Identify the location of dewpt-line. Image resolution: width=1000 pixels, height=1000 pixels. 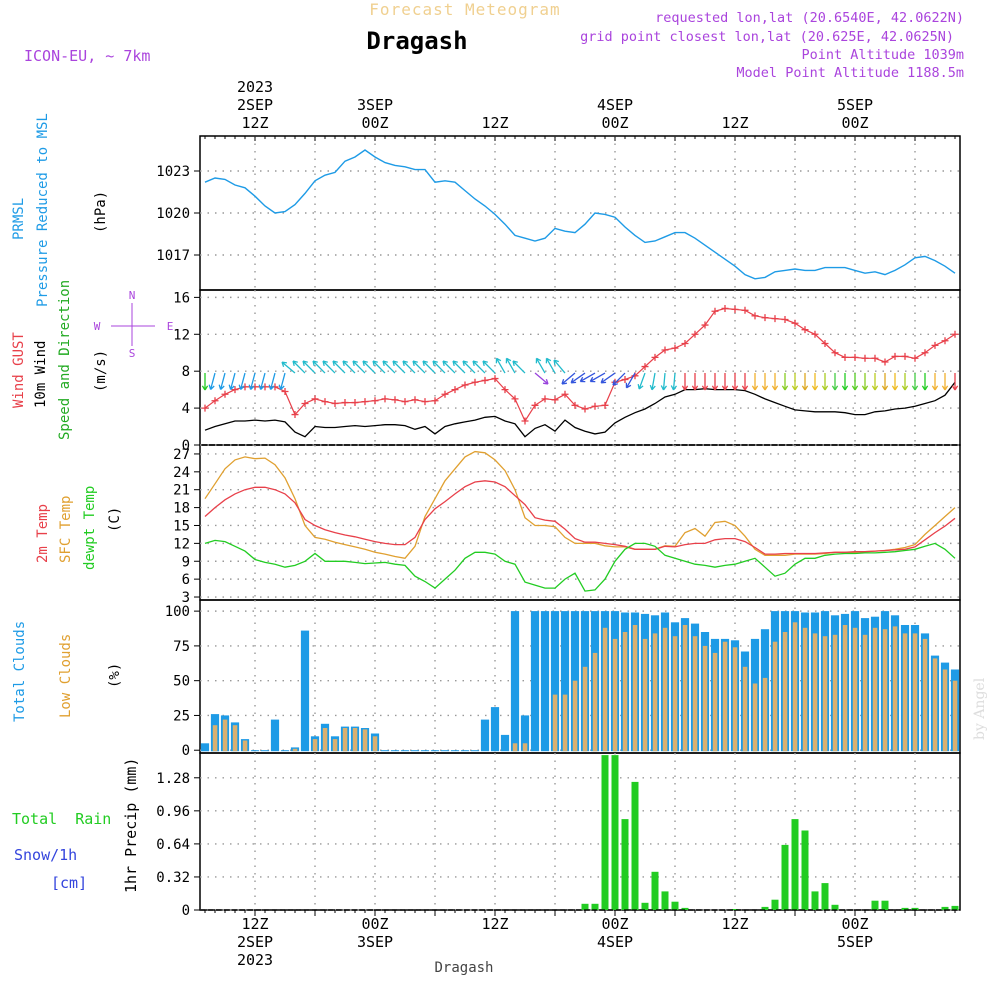
(580, 565).